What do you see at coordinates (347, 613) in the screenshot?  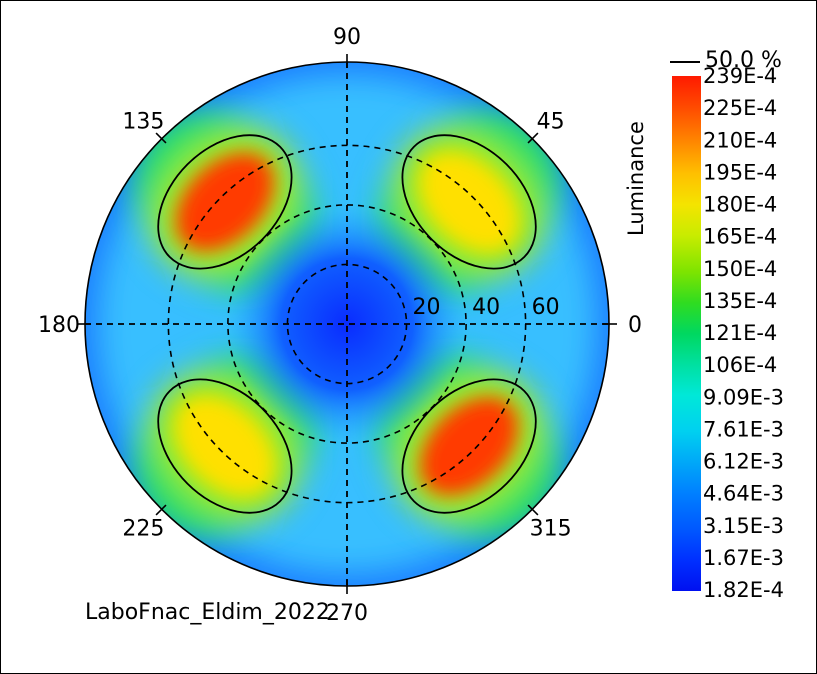 I see `angle-label: 270` at bounding box center [347, 613].